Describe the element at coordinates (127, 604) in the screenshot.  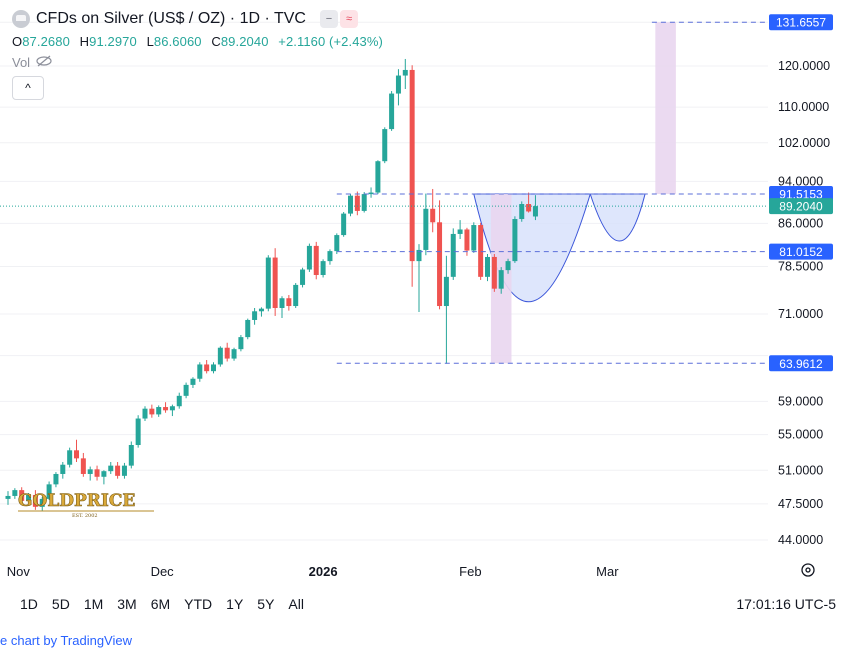
I see `timeframe-3m: 3M` at that location.